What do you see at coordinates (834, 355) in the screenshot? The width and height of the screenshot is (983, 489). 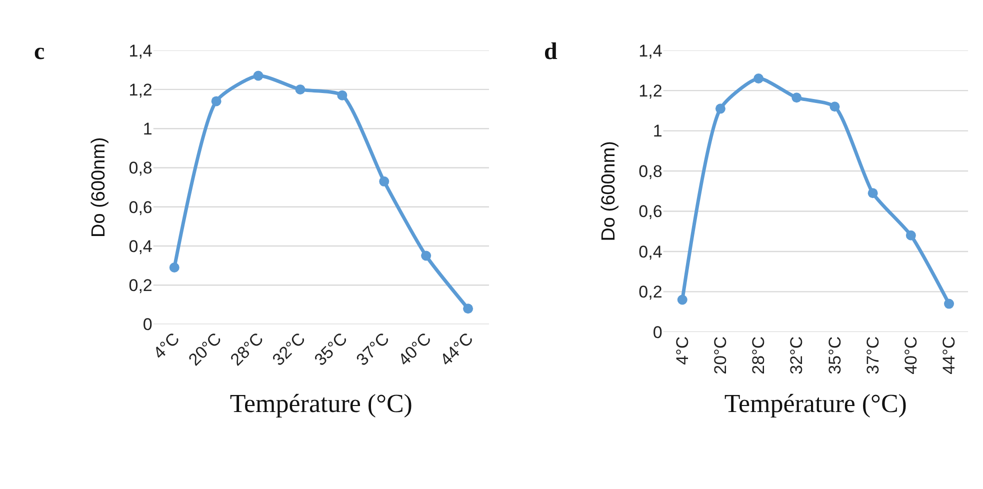 I see `x-tick-label: 35°C` at bounding box center [834, 355].